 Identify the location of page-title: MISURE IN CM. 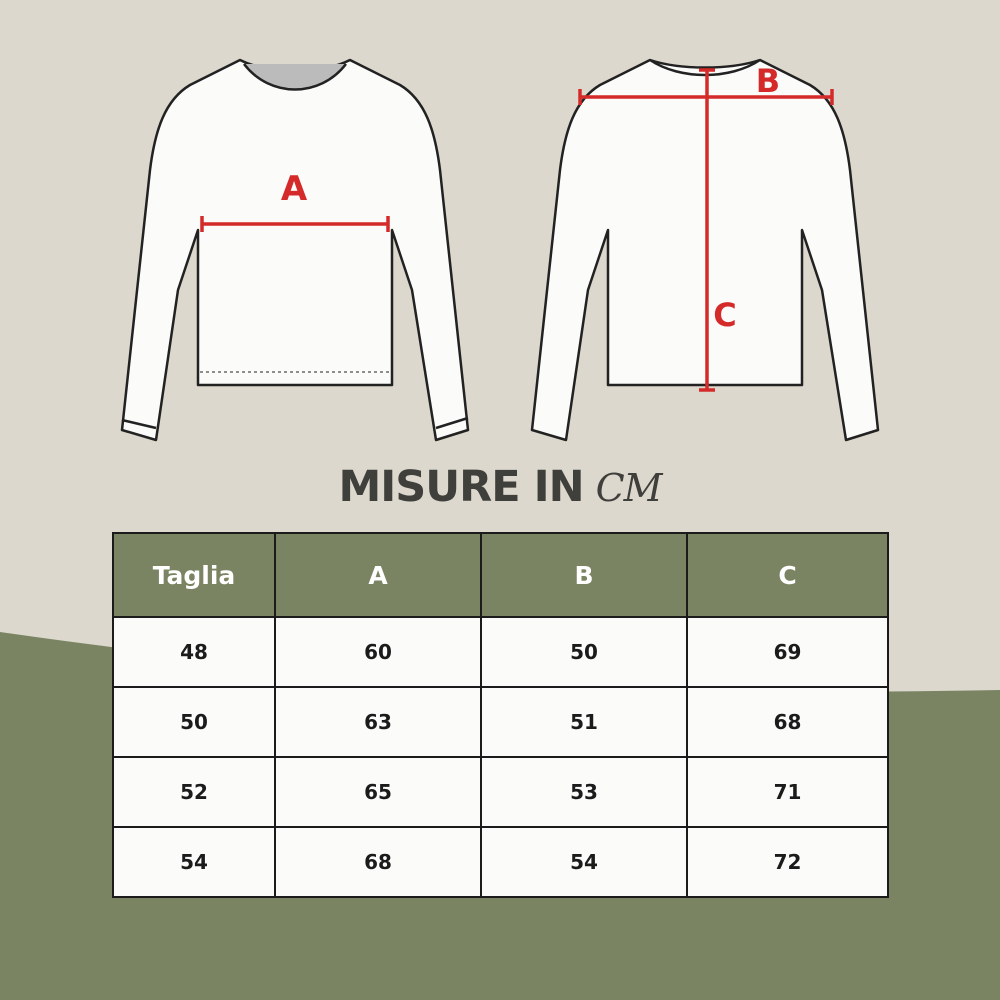
(500, 487).